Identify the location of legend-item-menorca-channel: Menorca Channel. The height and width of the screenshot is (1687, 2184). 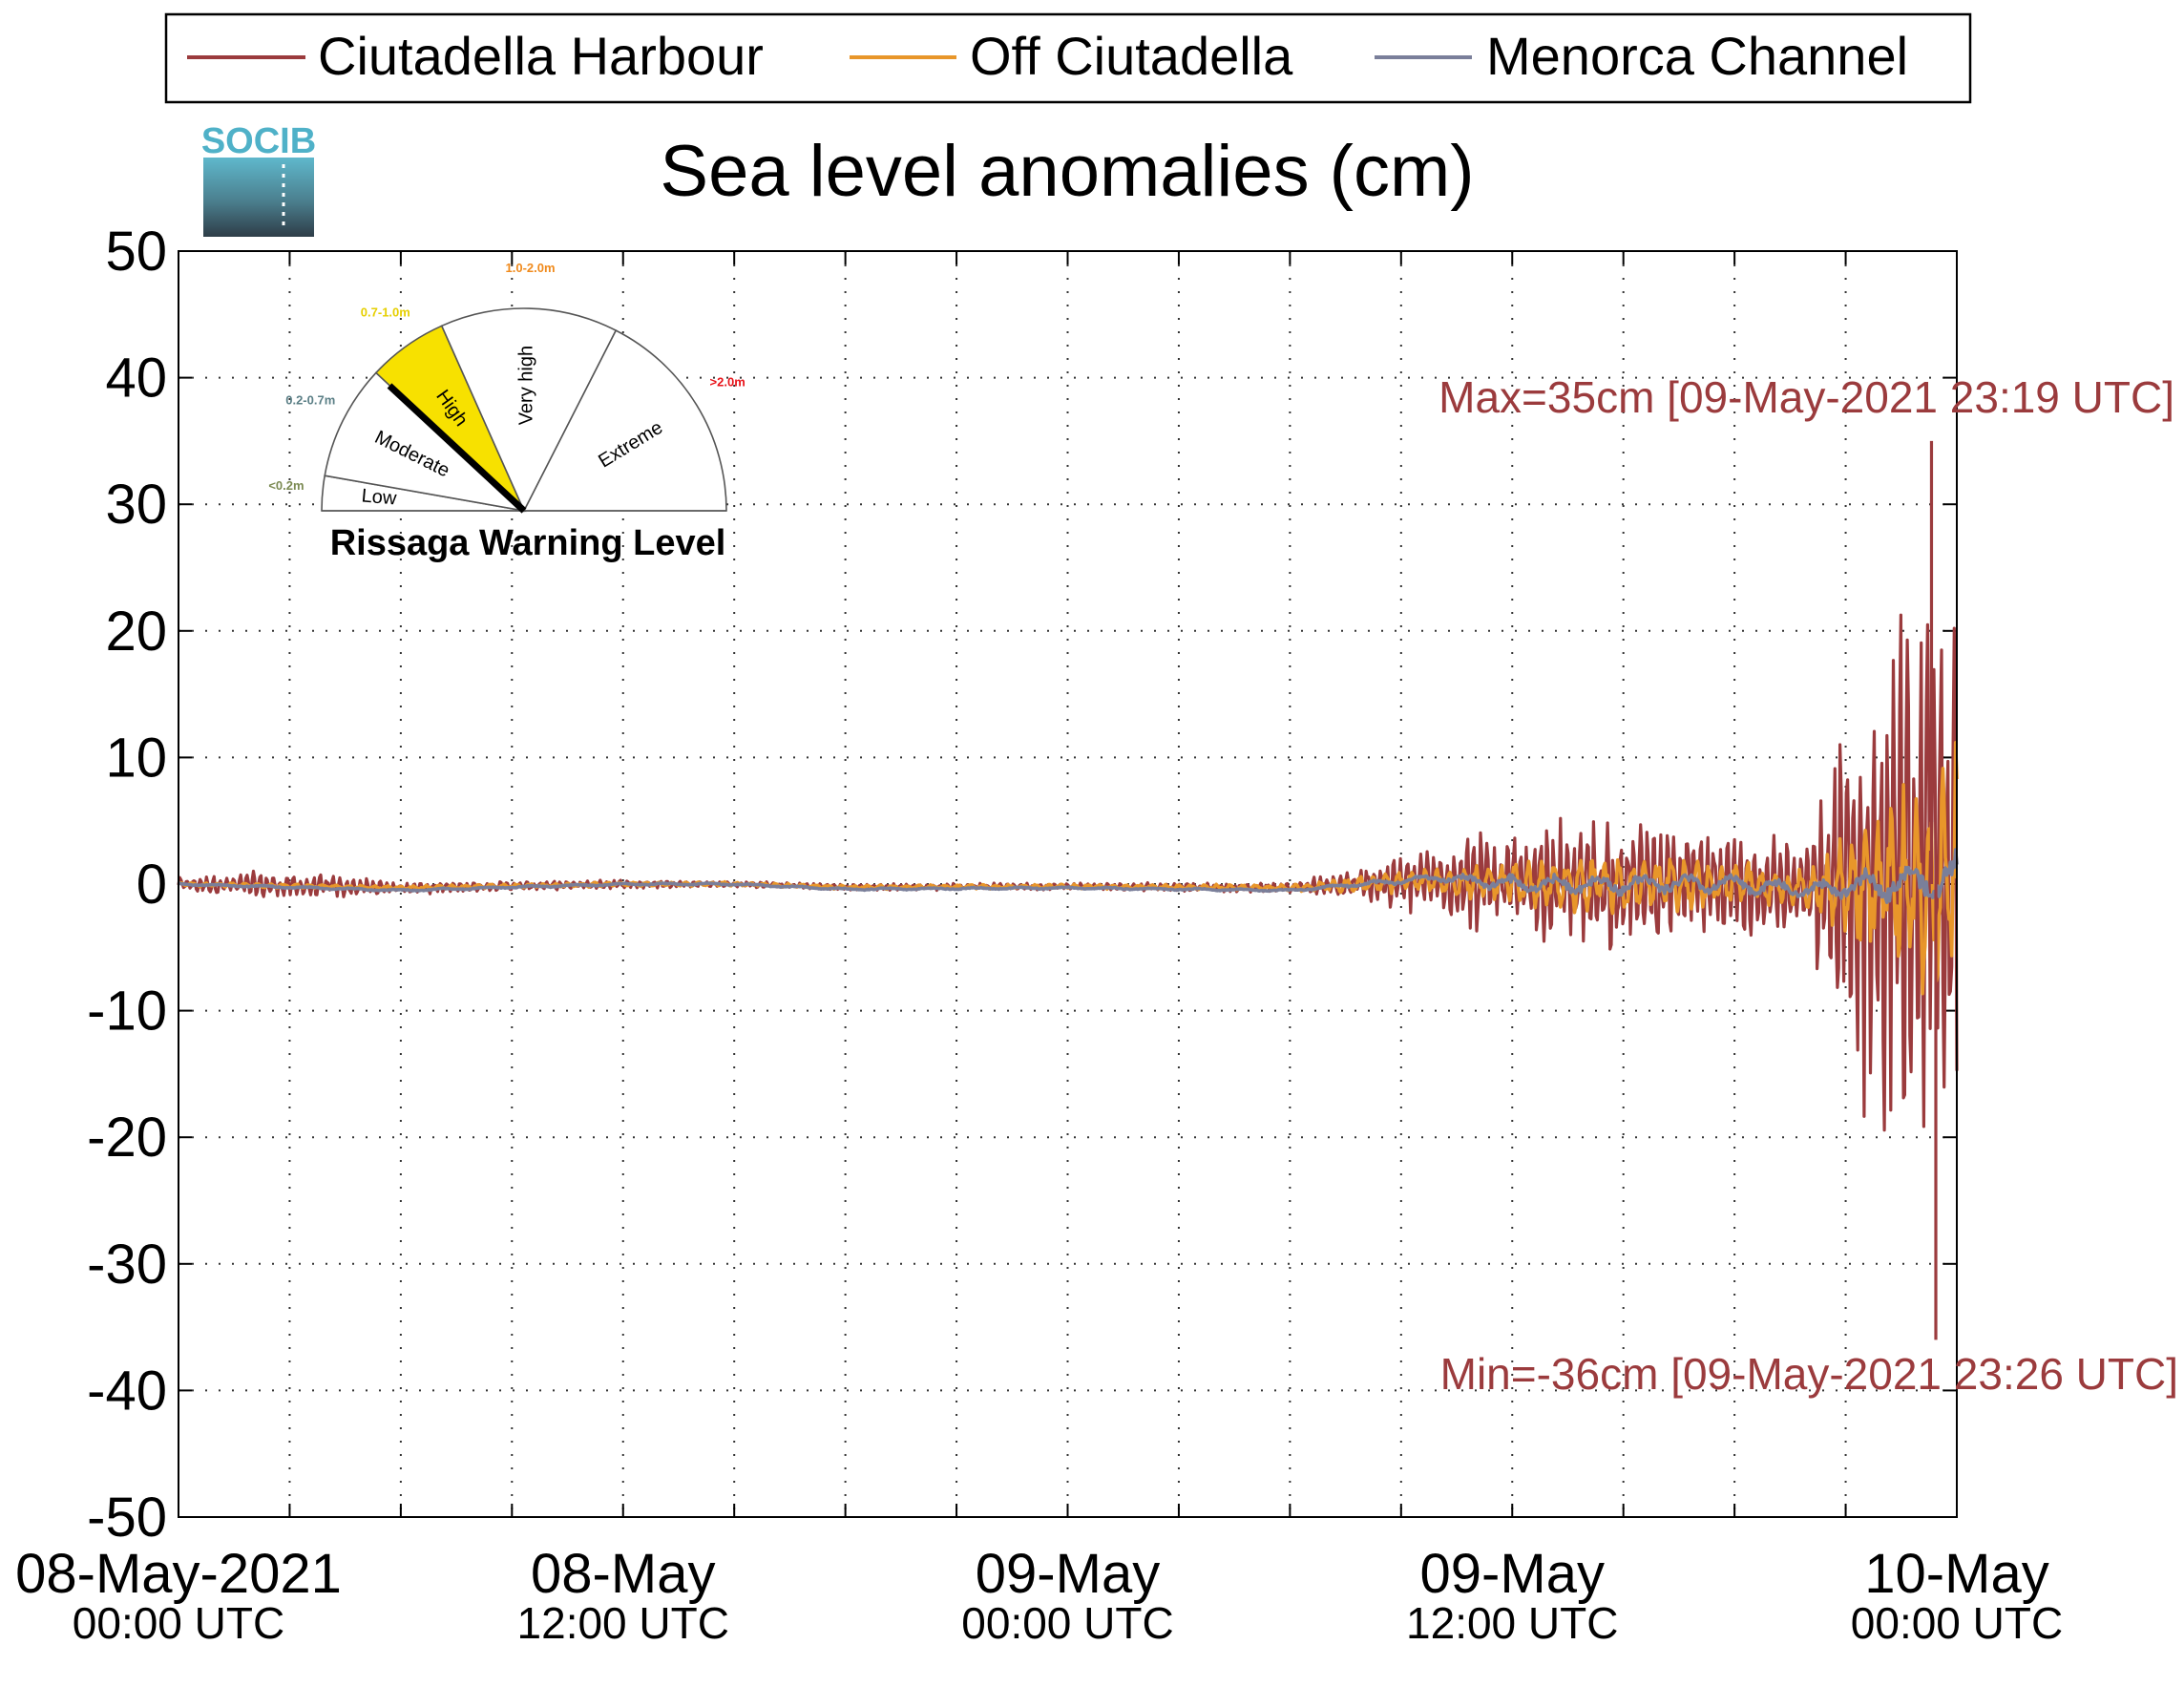
(1642, 56).